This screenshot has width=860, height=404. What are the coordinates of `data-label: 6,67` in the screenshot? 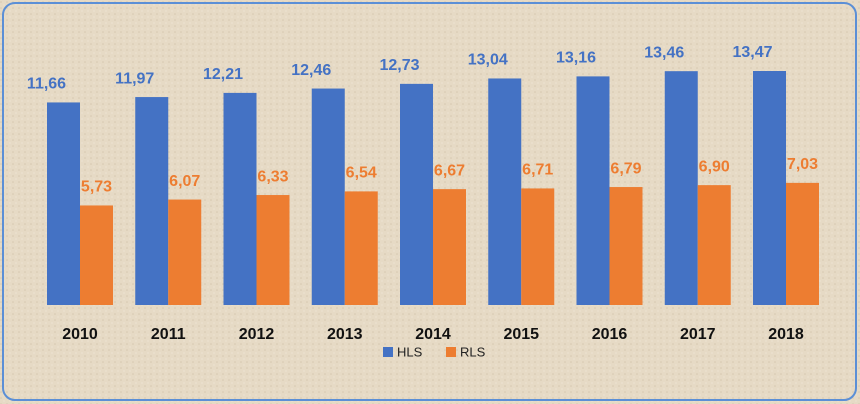 It's located at (449, 170).